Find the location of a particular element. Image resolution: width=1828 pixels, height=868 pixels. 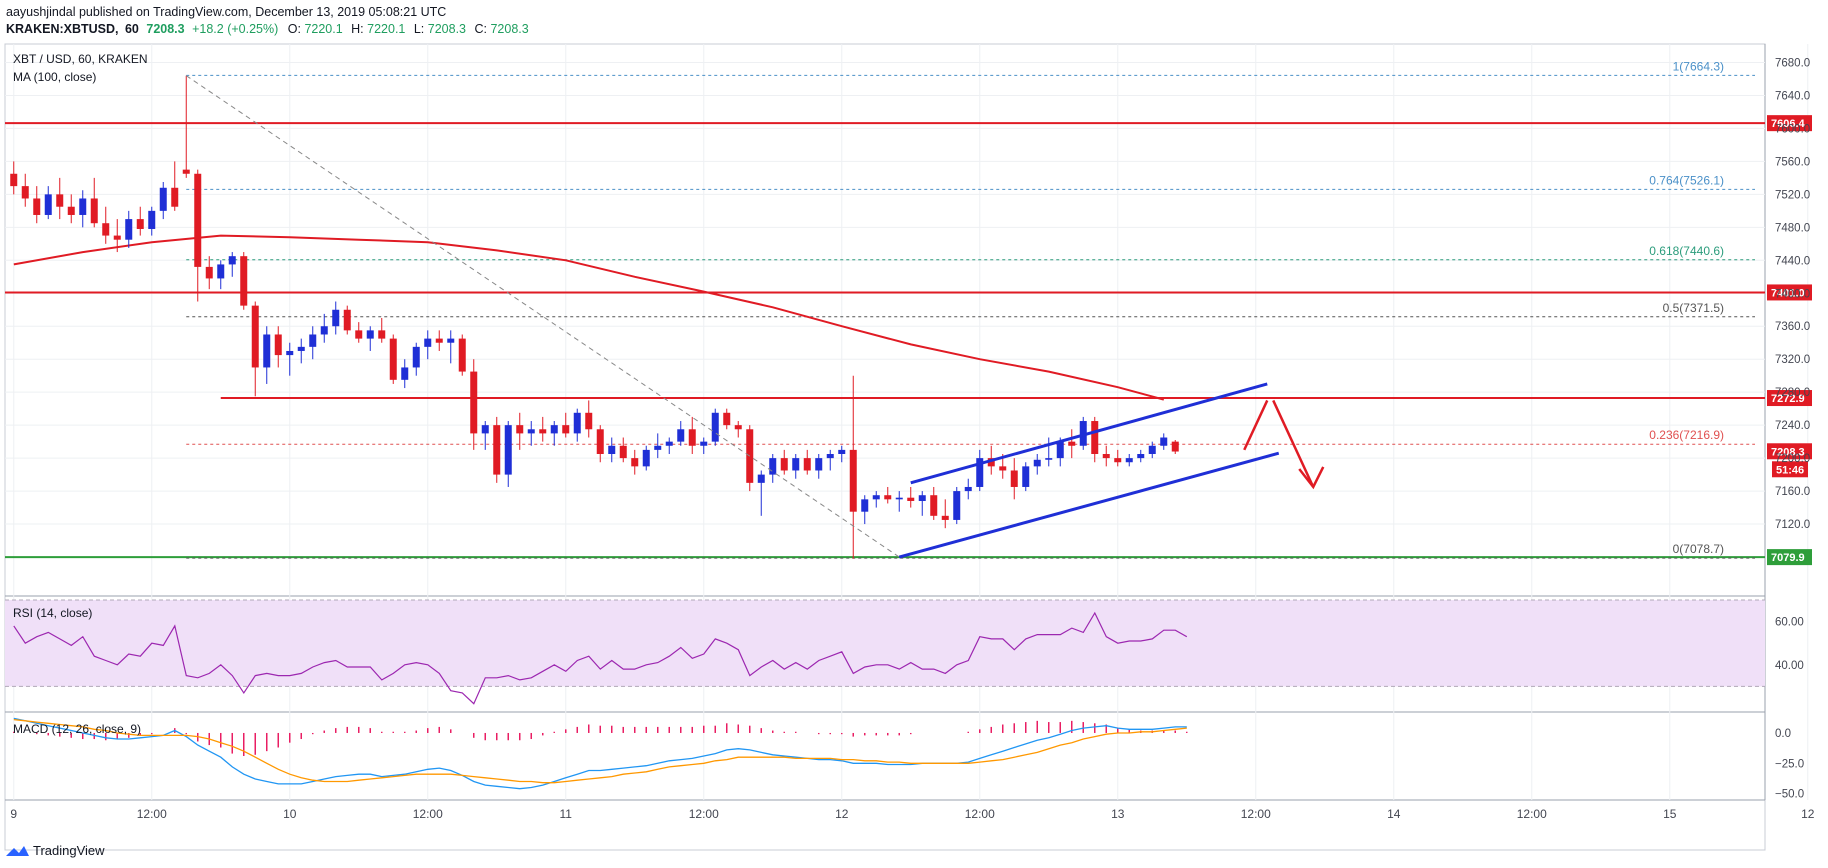

macd-layer is located at coordinates (600, 753).